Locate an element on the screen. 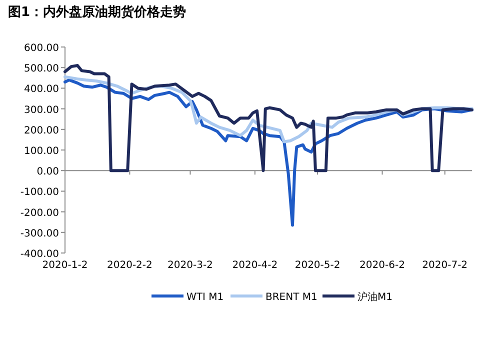 The width and height of the screenshot is (500, 346). y-tick-label: 100.00 is located at coordinates (41, 151).